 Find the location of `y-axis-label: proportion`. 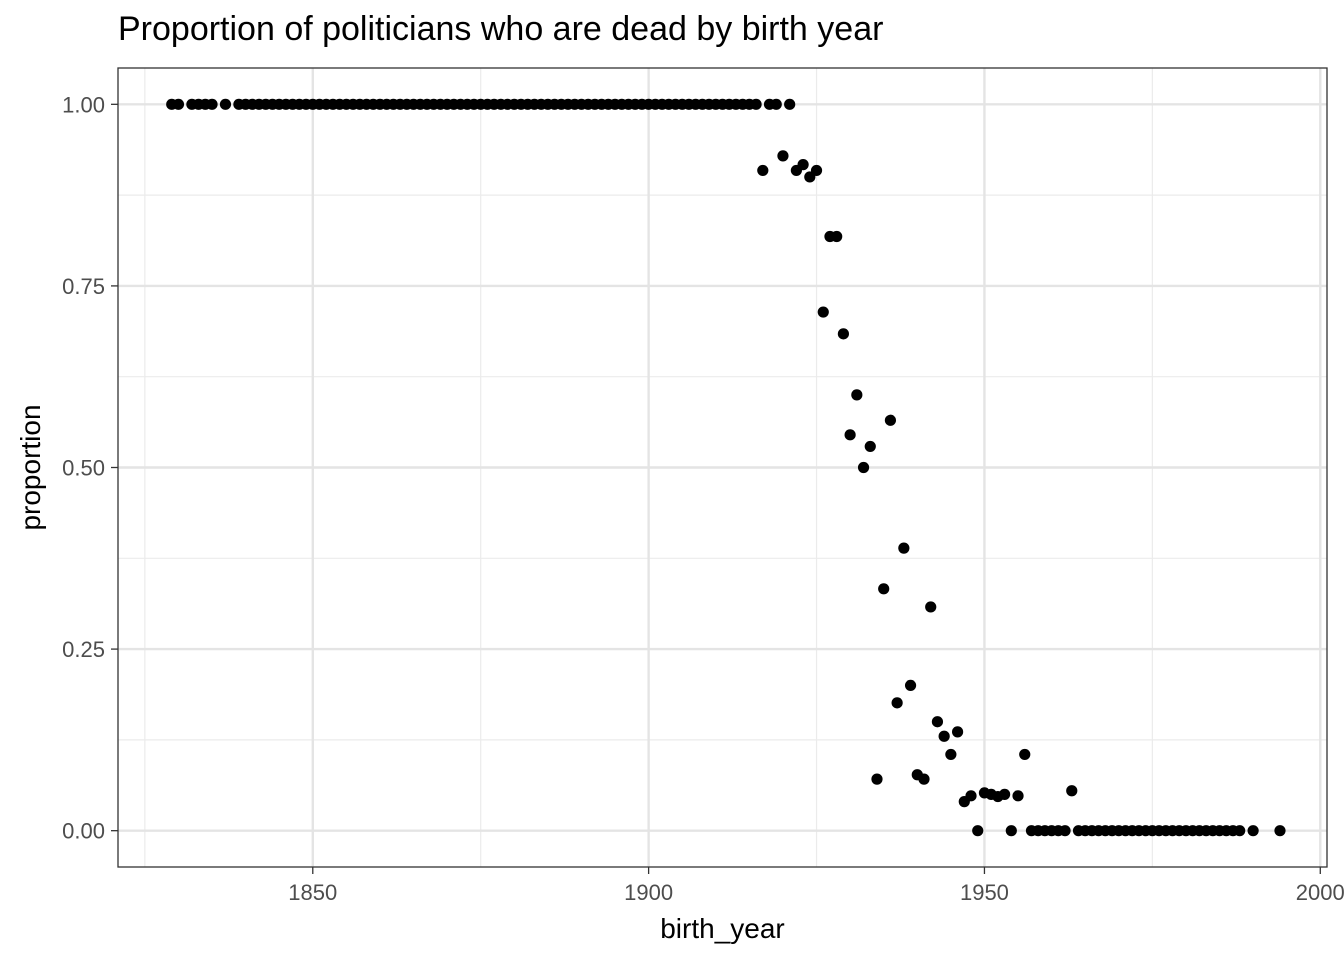

y-axis-label: proportion is located at coordinates (30, 467).